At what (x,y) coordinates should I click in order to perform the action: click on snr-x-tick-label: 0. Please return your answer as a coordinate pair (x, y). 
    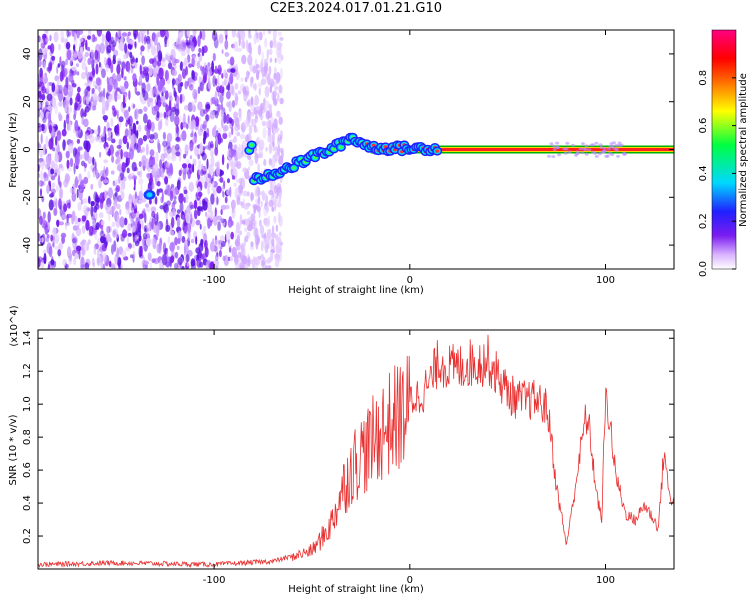
    Looking at the image, I should click on (410, 580).